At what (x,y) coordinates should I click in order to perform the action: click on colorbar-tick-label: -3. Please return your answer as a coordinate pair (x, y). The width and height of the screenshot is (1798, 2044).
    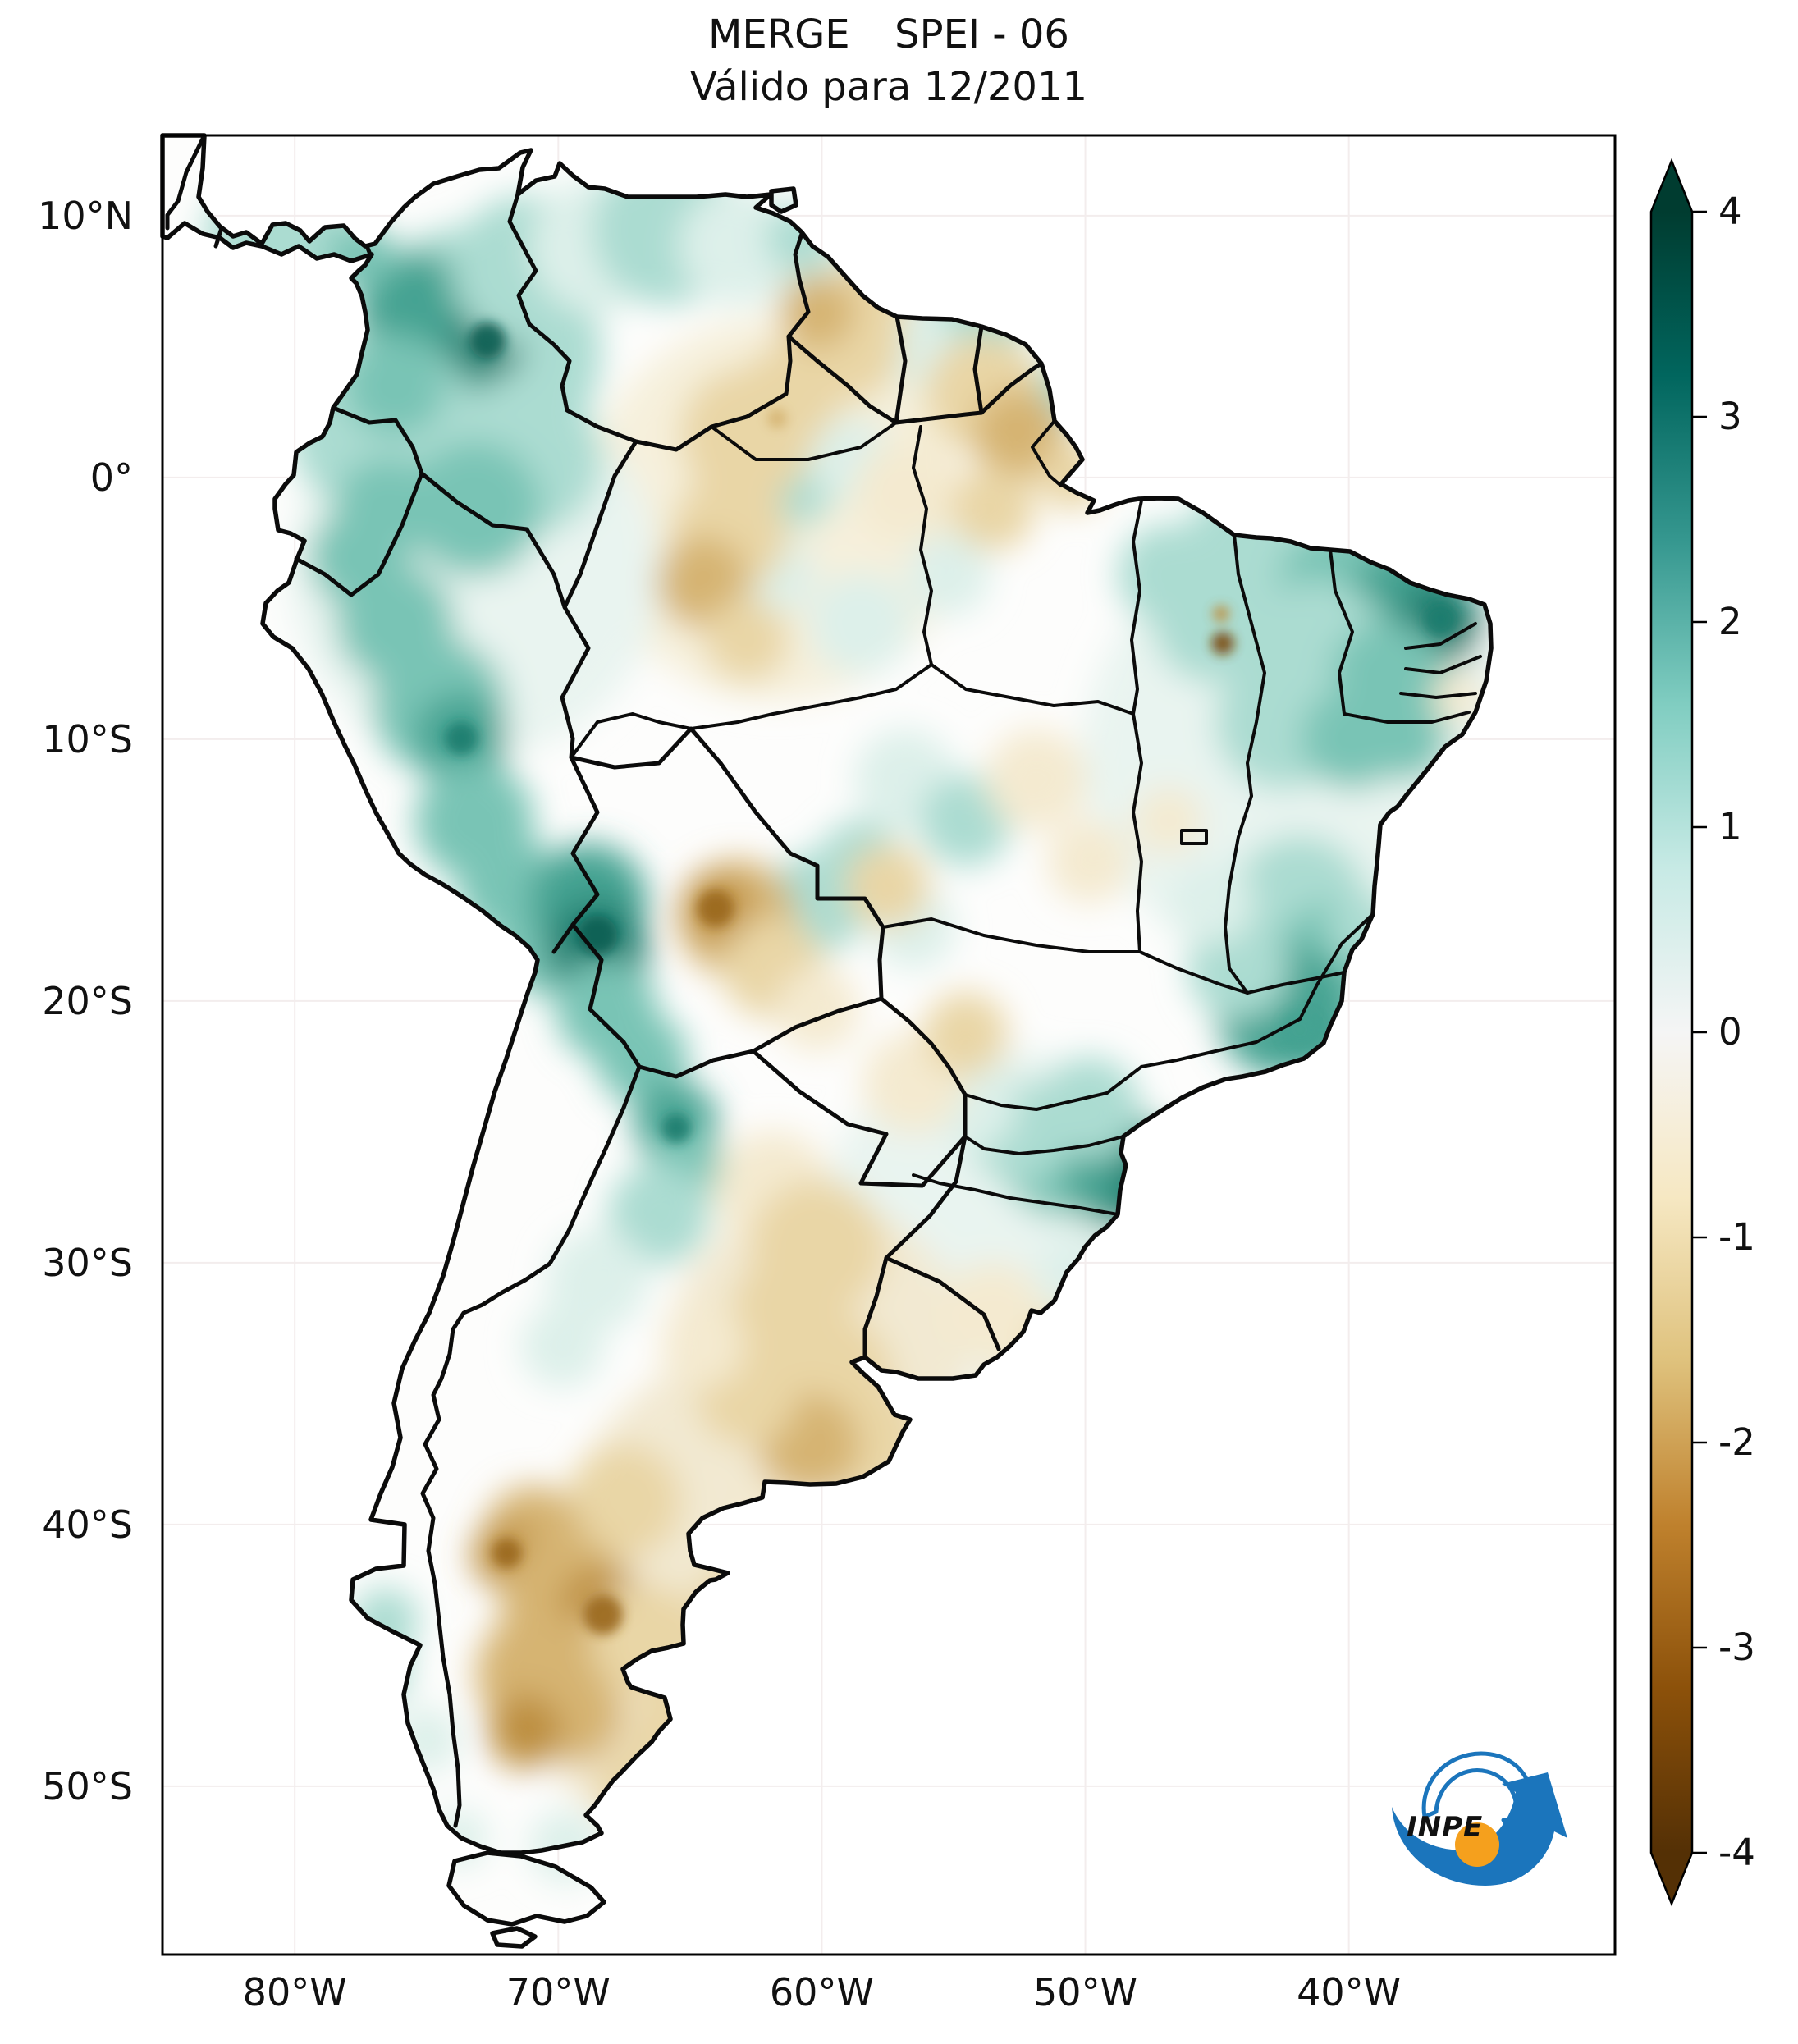
    Looking at the image, I should click on (1736, 1647).